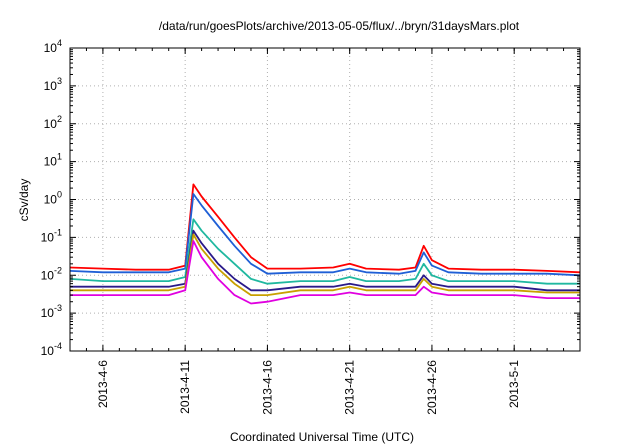 This screenshot has width=640, height=448. Describe the element at coordinates (53, 84) in the screenshot. I see `y-tick-label: 10³` at that location.